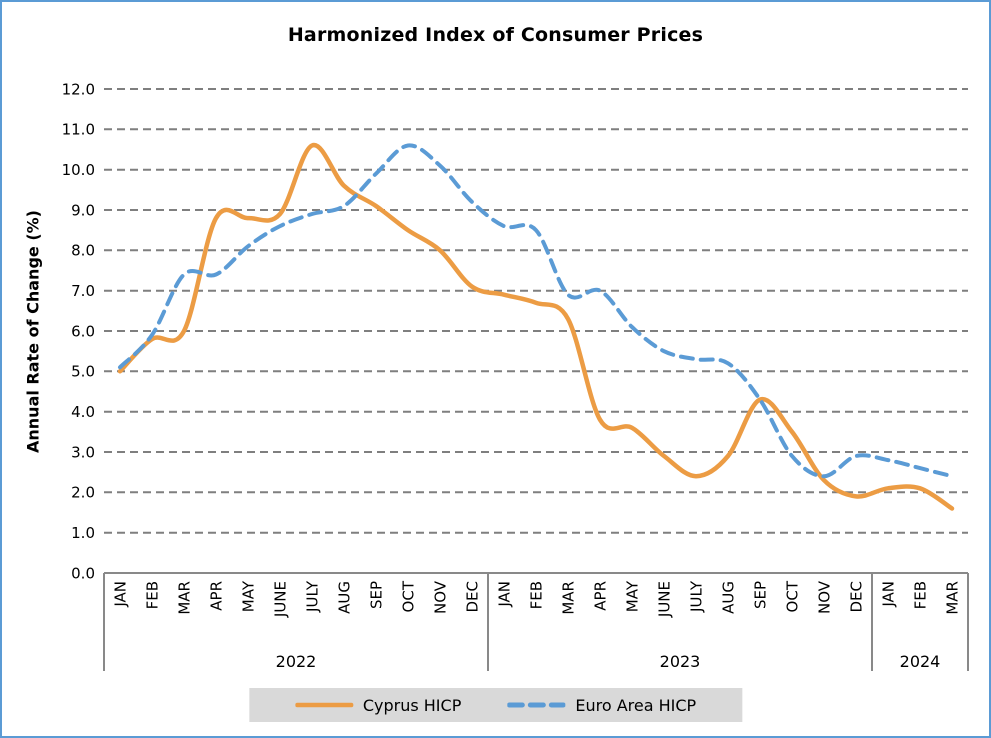  Describe the element at coordinates (83, 412) in the screenshot. I see `y-tick-label: 4.0` at that location.